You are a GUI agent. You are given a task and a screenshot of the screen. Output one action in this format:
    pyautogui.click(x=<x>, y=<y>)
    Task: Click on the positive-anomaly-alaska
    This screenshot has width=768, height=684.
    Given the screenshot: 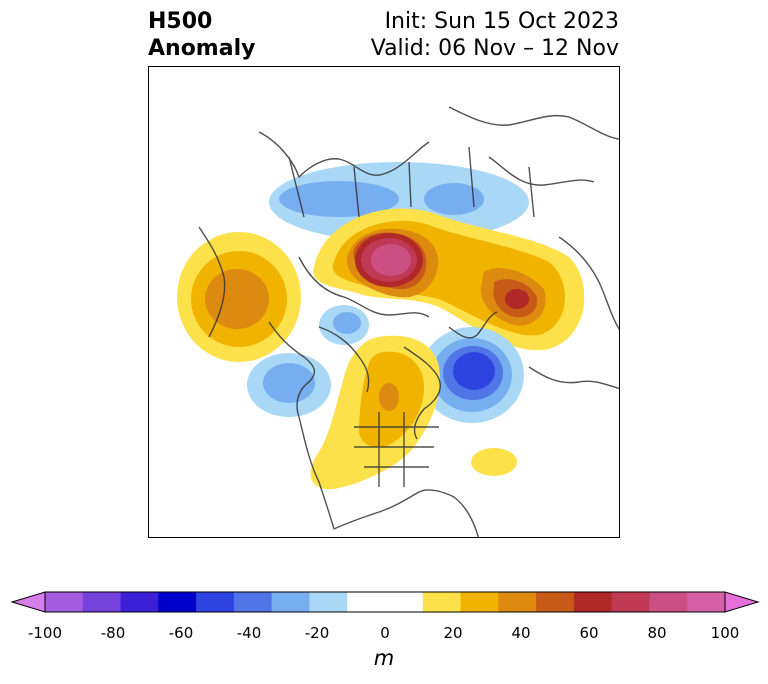 What is the action you would take?
    pyautogui.click(x=239, y=297)
    